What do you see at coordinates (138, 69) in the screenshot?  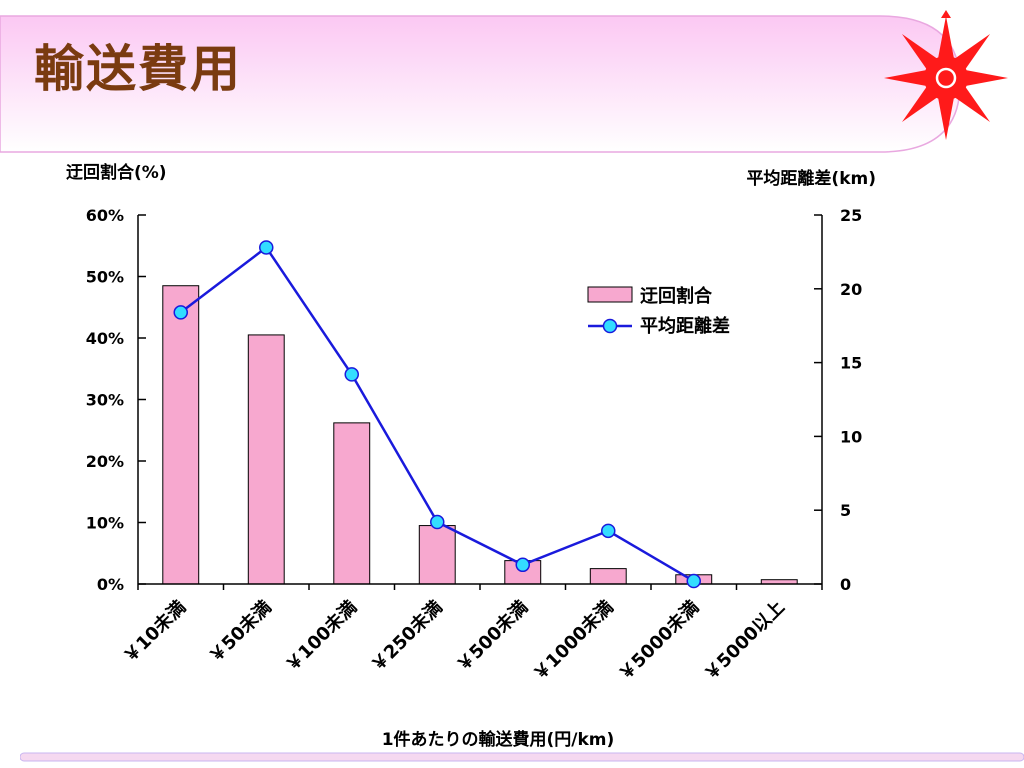 I see `page-title: 輸送費用` at bounding box center [138, 69].